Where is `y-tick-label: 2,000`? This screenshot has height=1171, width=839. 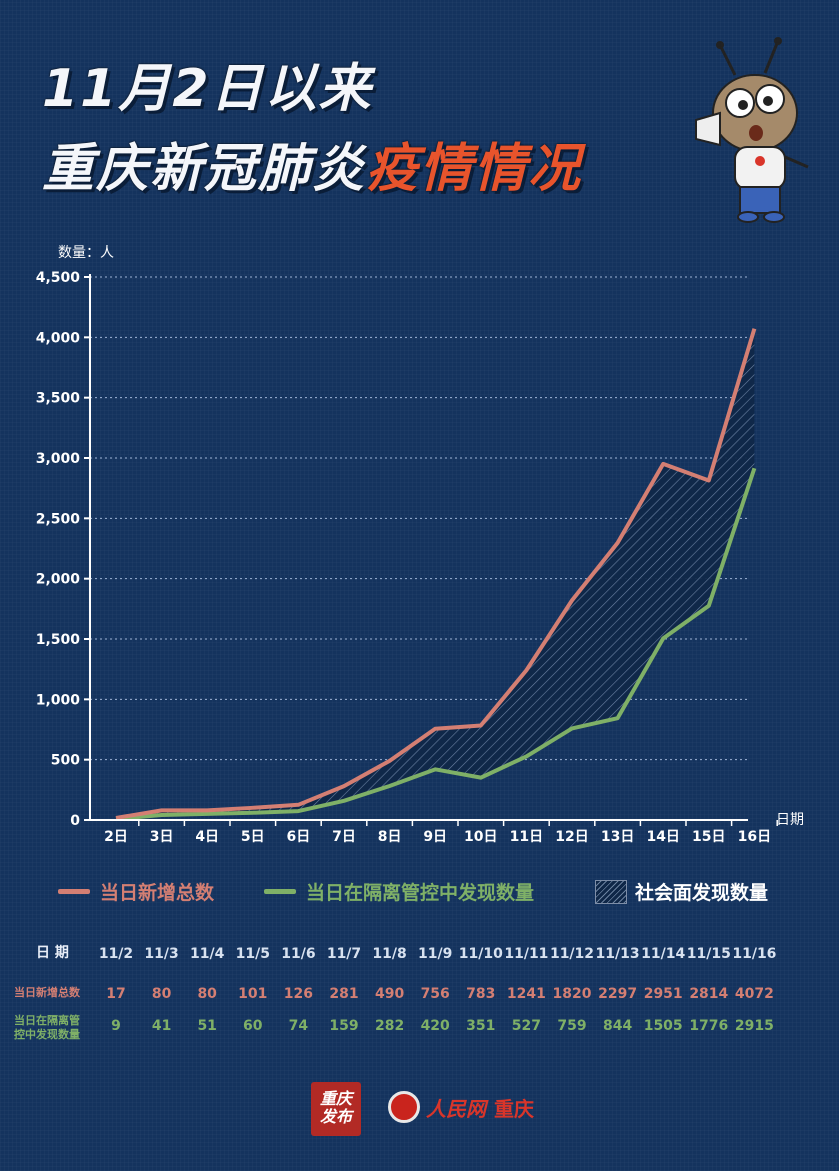 y-tick-label: 2,000 is located at coordinates (58, 580).